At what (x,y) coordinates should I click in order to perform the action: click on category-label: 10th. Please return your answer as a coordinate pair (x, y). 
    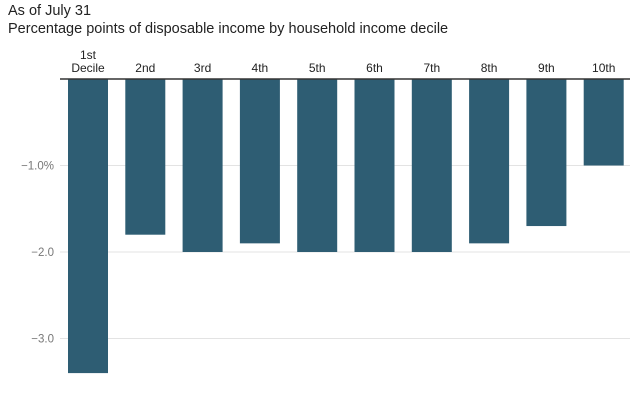
    Looking at the image, I should click on (603, 68).